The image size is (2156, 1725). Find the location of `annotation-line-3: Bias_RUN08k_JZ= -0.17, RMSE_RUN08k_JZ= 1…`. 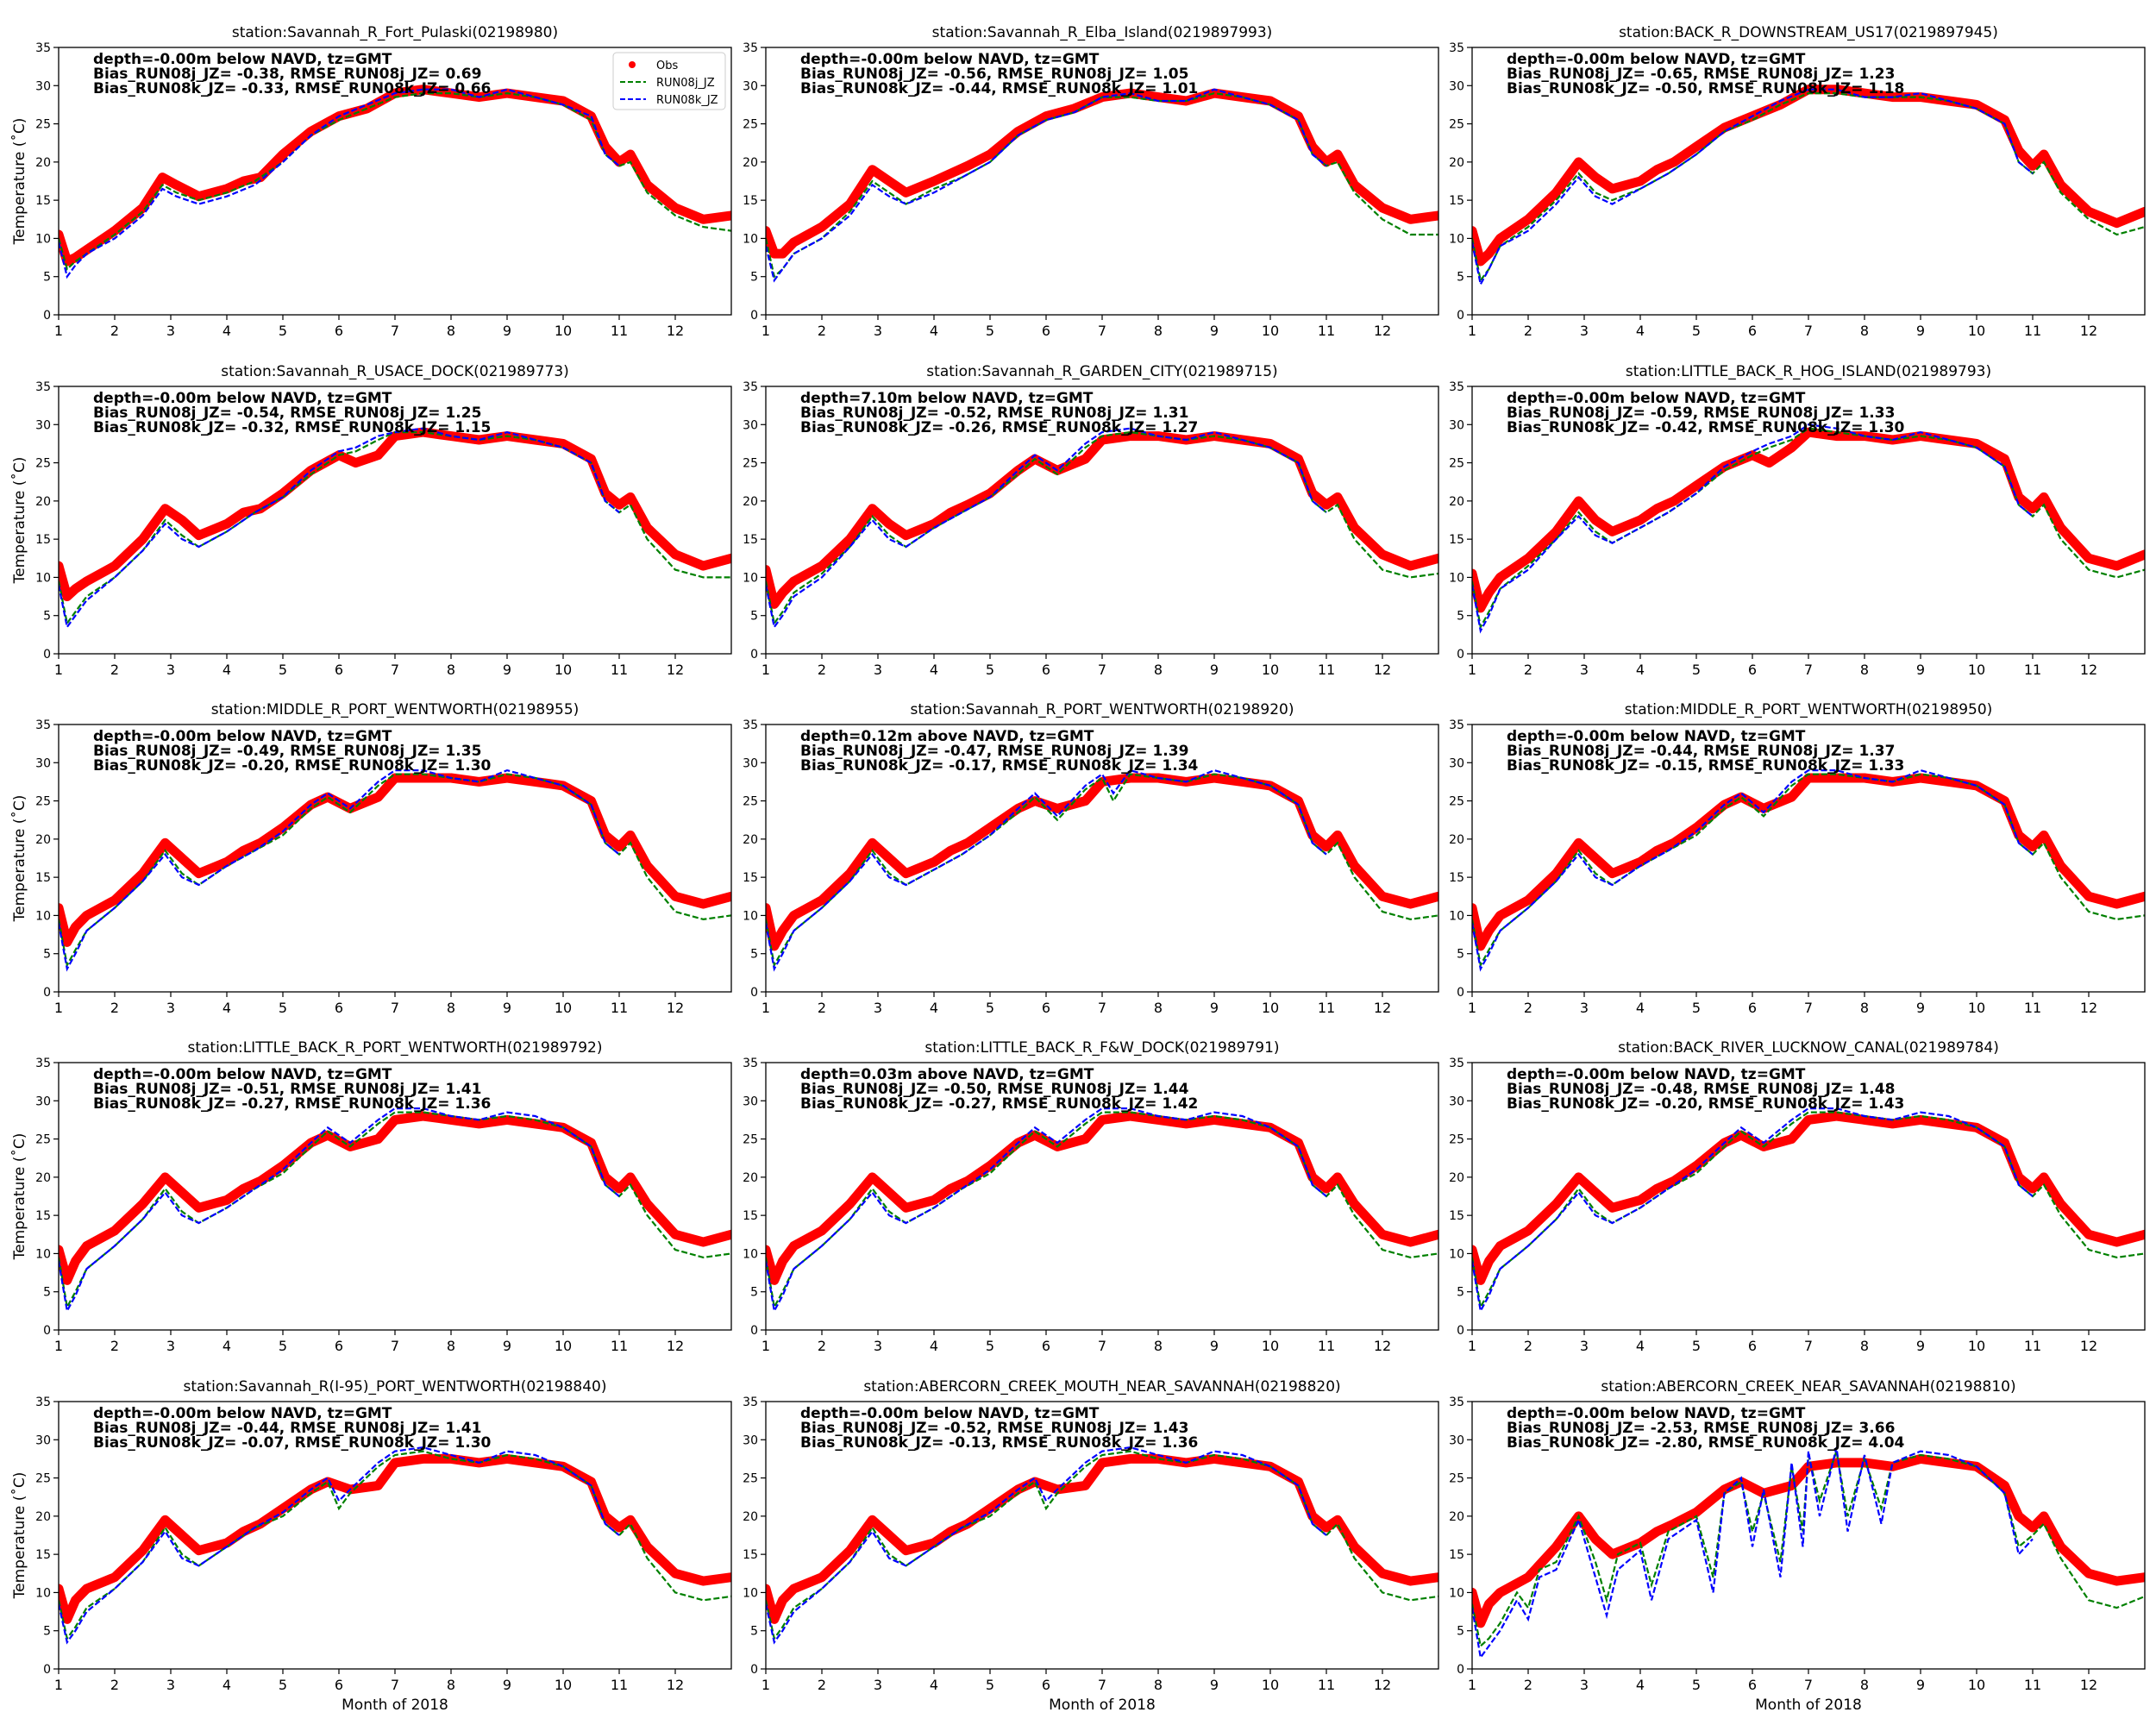

annotation-line-3: Bias_RUN08k_JZ= -0.17, RMSE_RUN08k_JZ= 1… is located at coordinates (999, 766).